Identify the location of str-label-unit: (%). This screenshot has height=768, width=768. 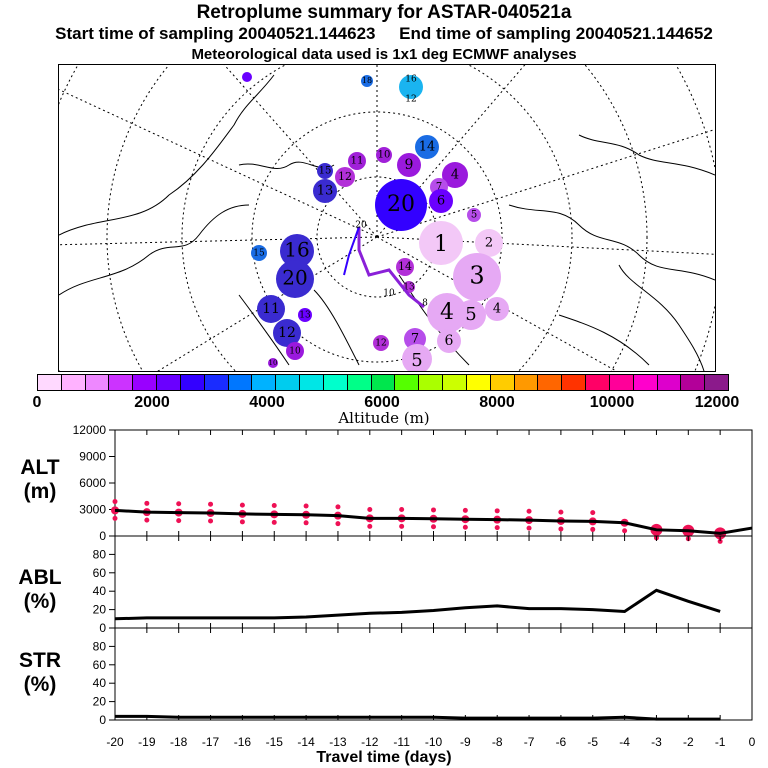
(40, 684).